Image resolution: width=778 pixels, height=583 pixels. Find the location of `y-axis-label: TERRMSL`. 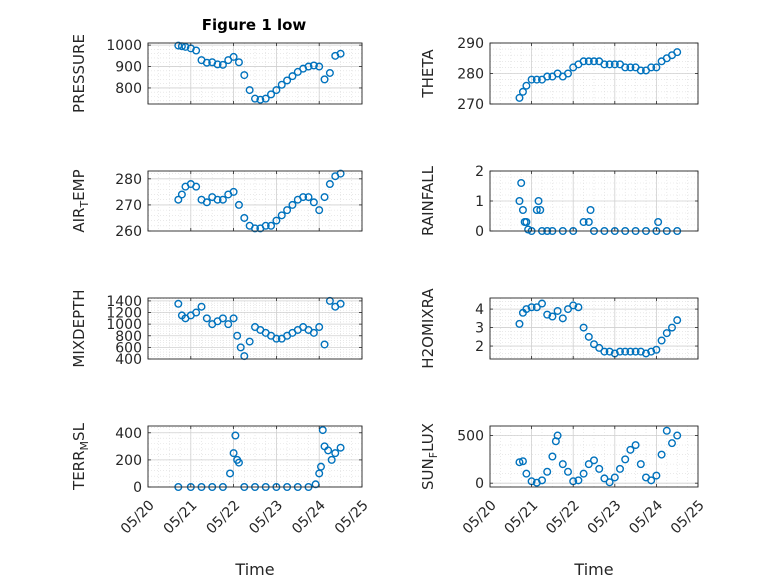

y-axis-label: TERRMSL is located at coordinates (80, 456).